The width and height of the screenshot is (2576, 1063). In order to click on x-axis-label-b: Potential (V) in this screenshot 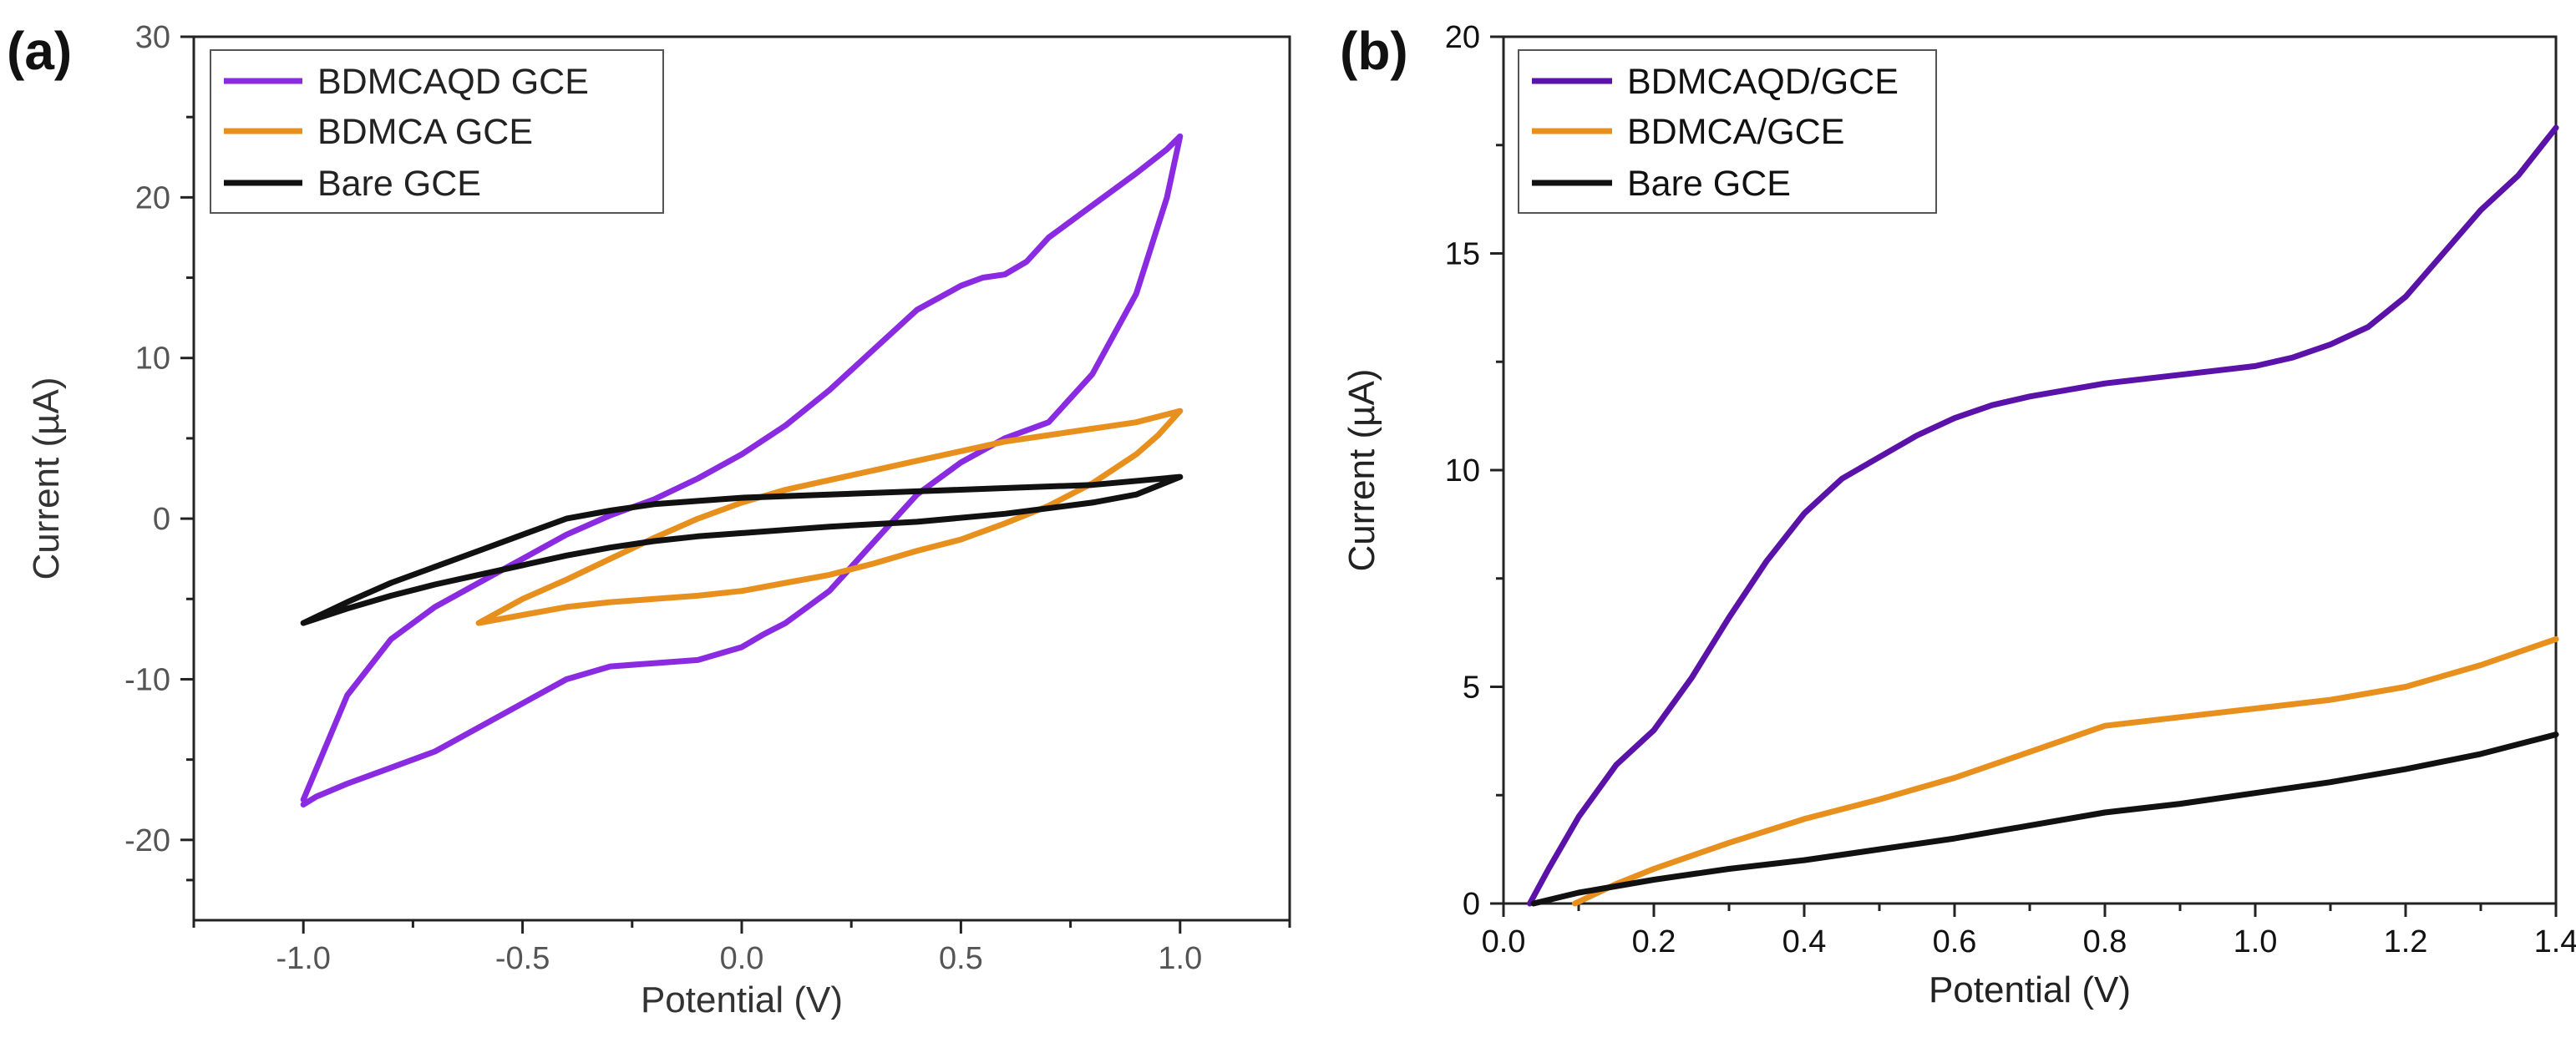, I will do `click(2030, 989)`.